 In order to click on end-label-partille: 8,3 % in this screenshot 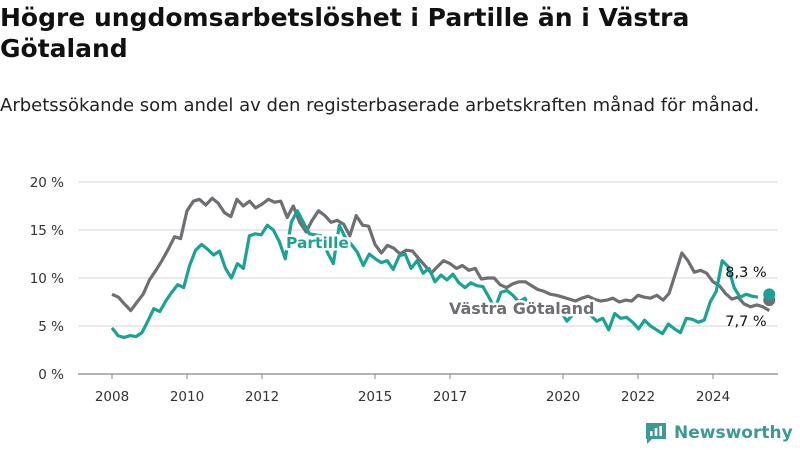, I will do `click(745, 273)`.